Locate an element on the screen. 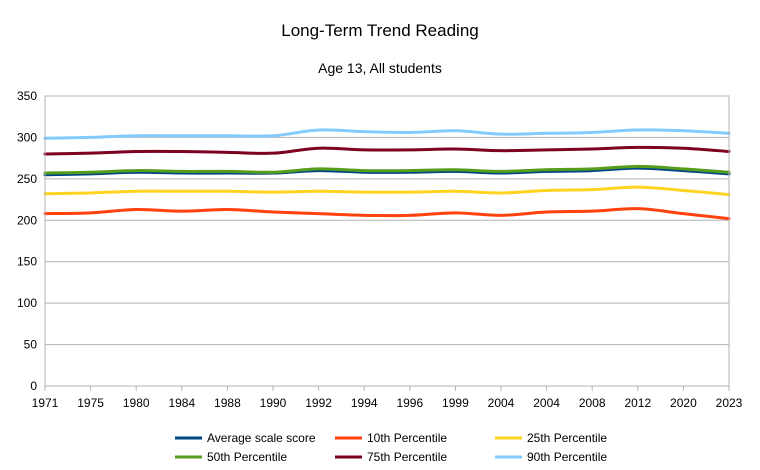 This screenshot has height=470, width=760. legend-item: 90th Percentile is located at coordinates (551, 457).